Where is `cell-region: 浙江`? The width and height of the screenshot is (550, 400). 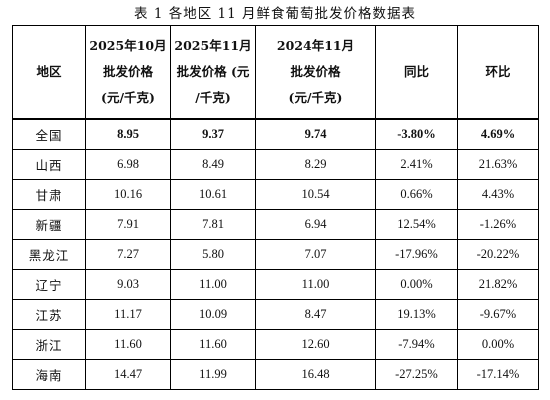
cell-region: 浙江 is located at coordinates (49, 344).